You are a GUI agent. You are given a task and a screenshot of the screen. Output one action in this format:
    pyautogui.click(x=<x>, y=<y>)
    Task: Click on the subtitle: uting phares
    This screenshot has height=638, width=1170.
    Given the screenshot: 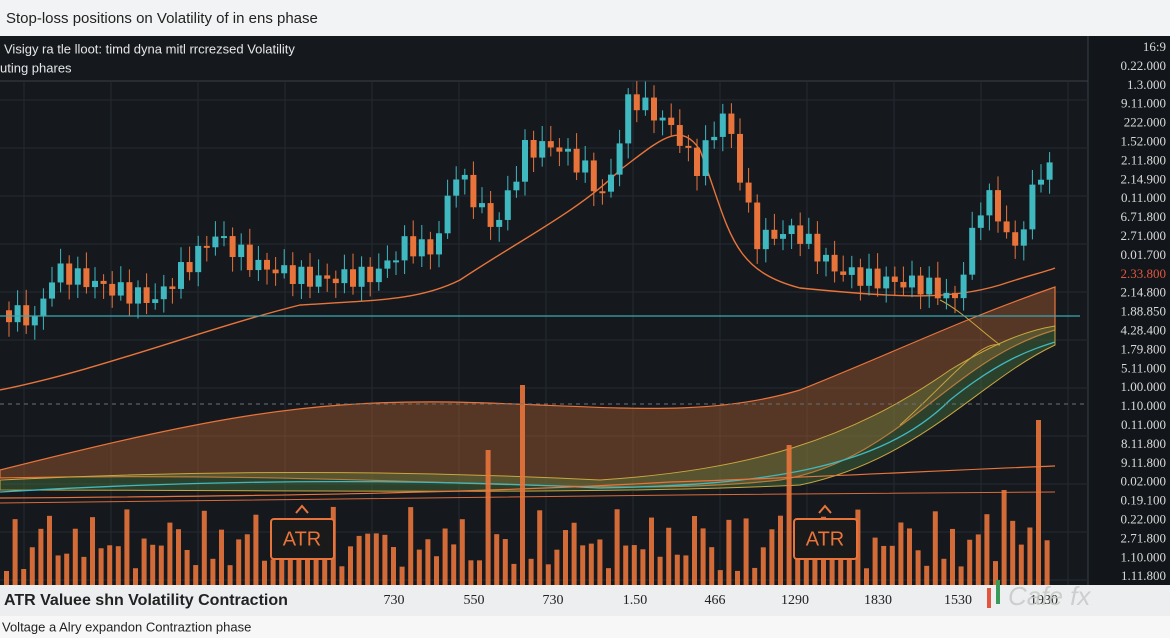 What is the action you would take?
    pyautogui.click(x=36, y=67)
    